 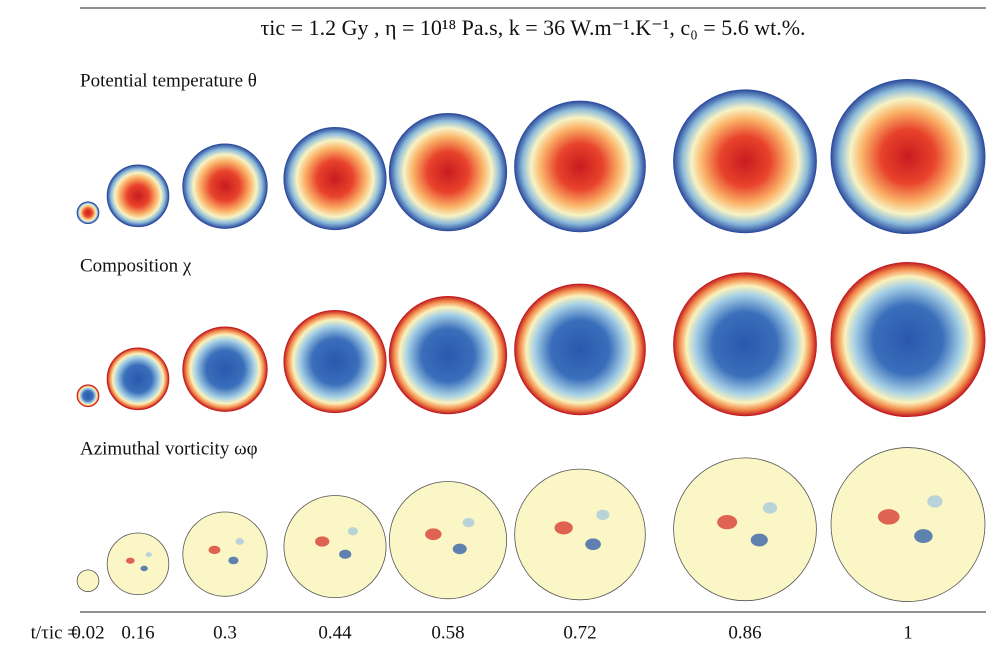 I want to click on row-label: Potential temperature θ, so click(x=168, y=80).